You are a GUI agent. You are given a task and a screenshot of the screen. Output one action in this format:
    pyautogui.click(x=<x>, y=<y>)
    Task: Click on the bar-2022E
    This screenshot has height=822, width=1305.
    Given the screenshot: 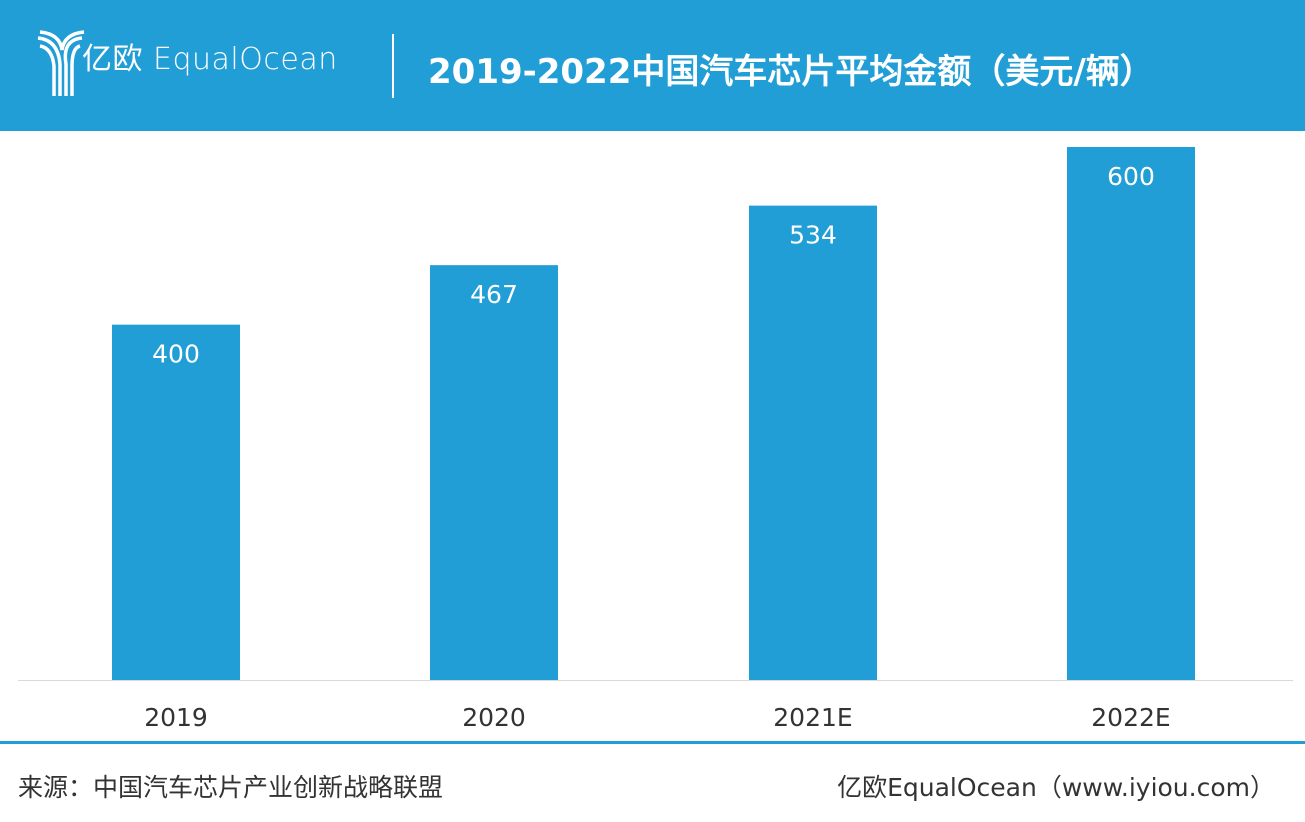 What is the action you would take?
    pyautogui.click(x=1131, y=413)
    